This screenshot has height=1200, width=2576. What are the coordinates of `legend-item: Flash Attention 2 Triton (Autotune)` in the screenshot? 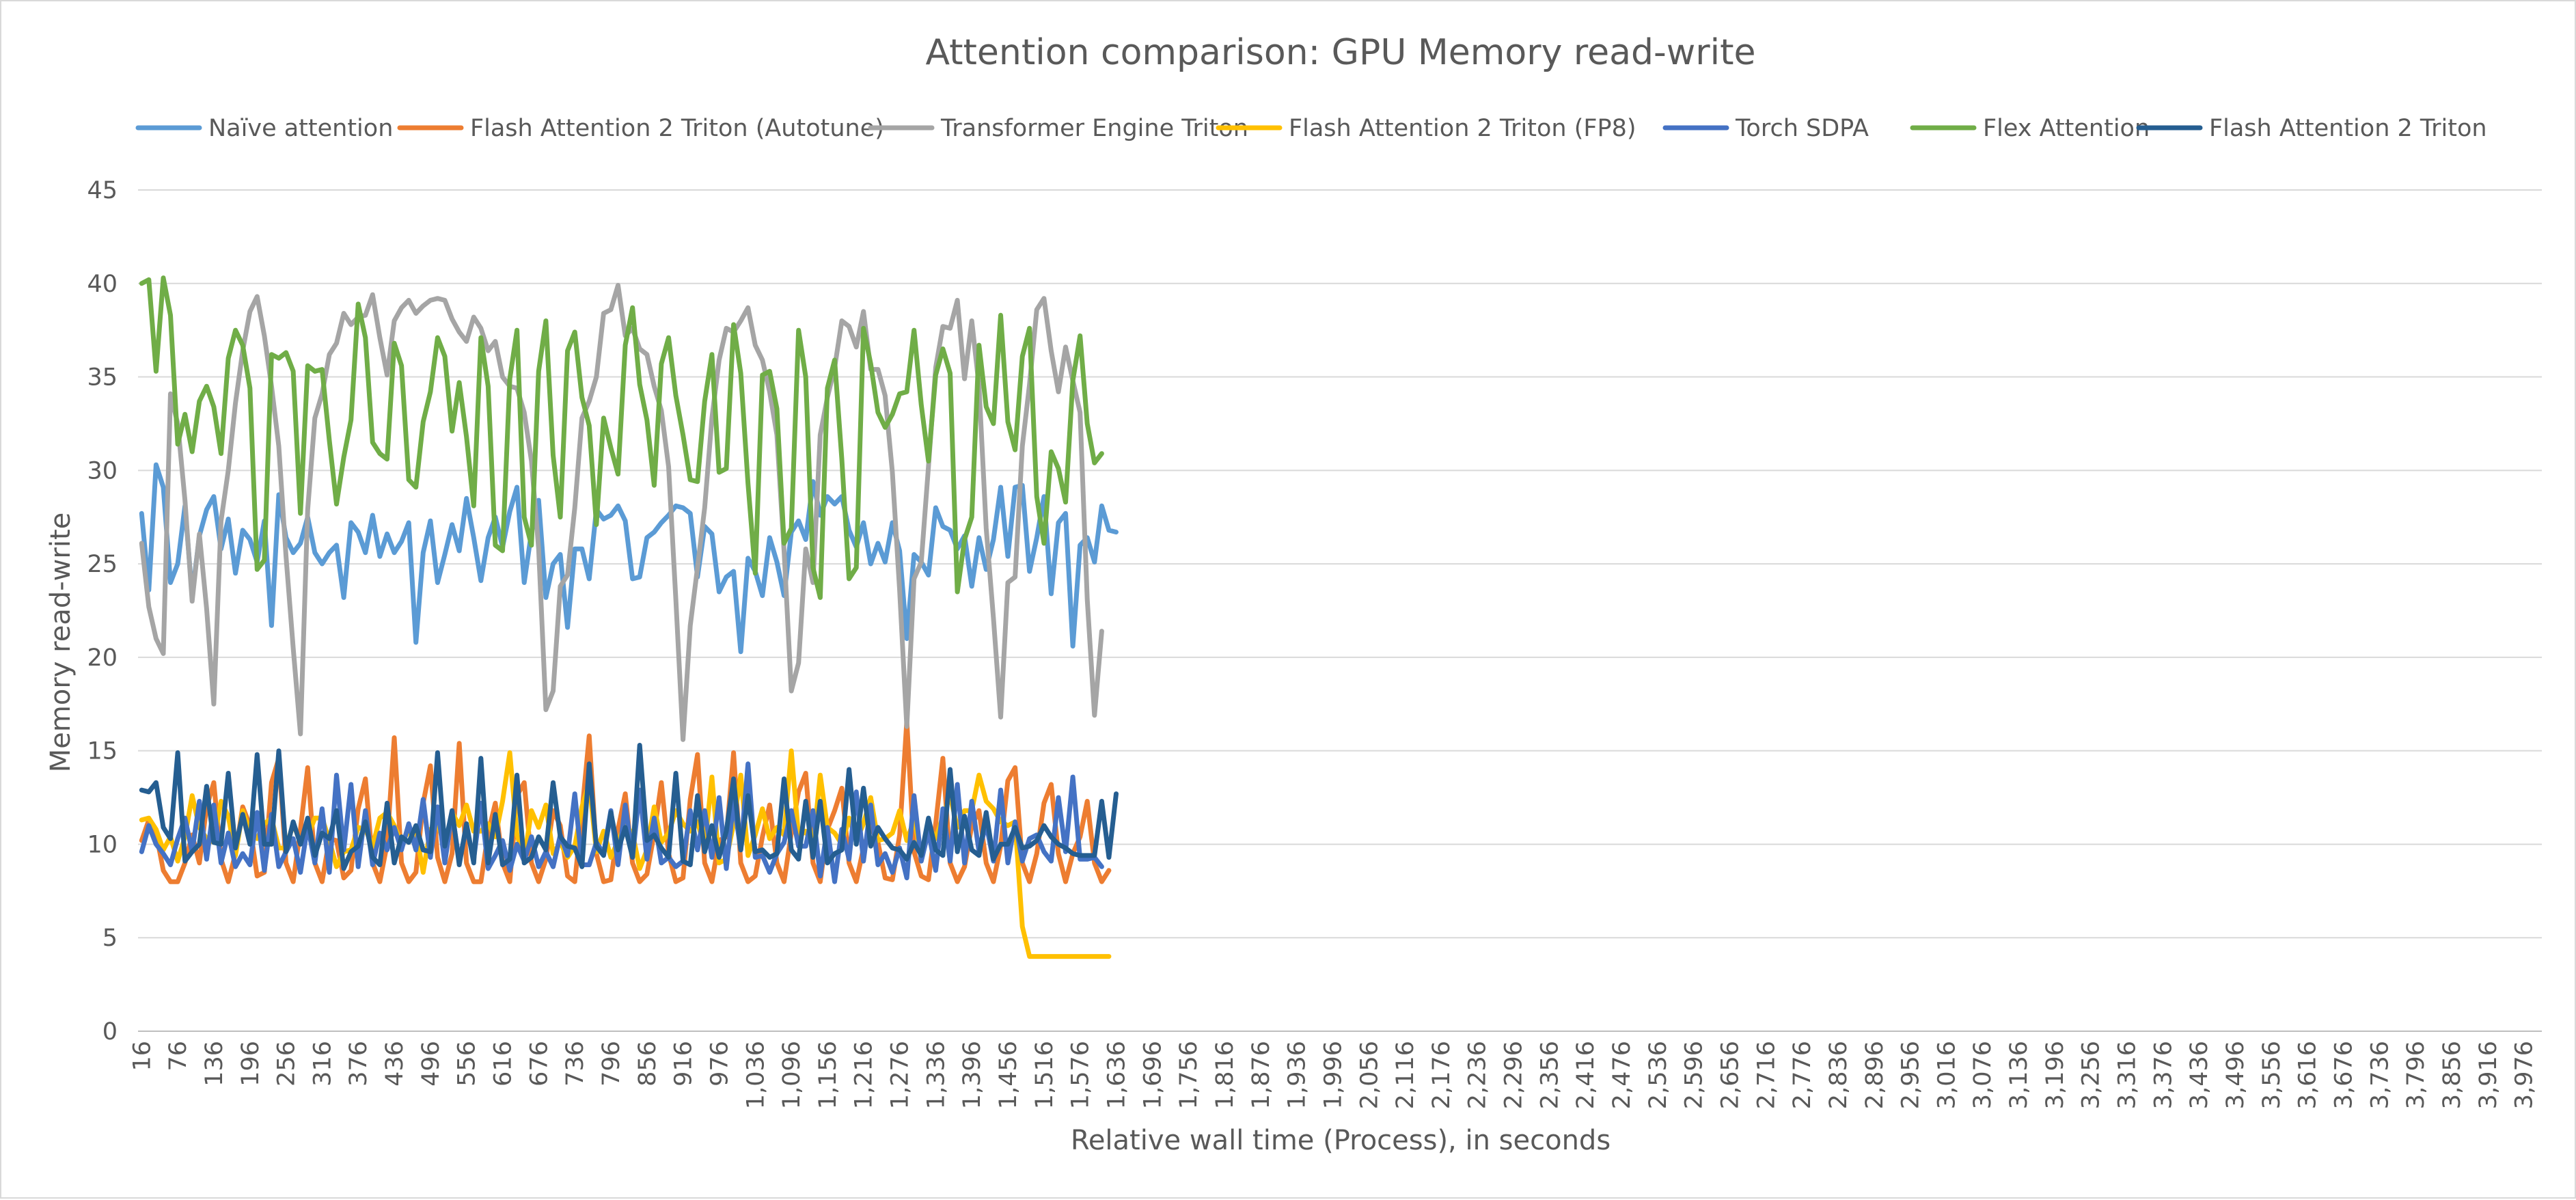 It's located at (640, 128).